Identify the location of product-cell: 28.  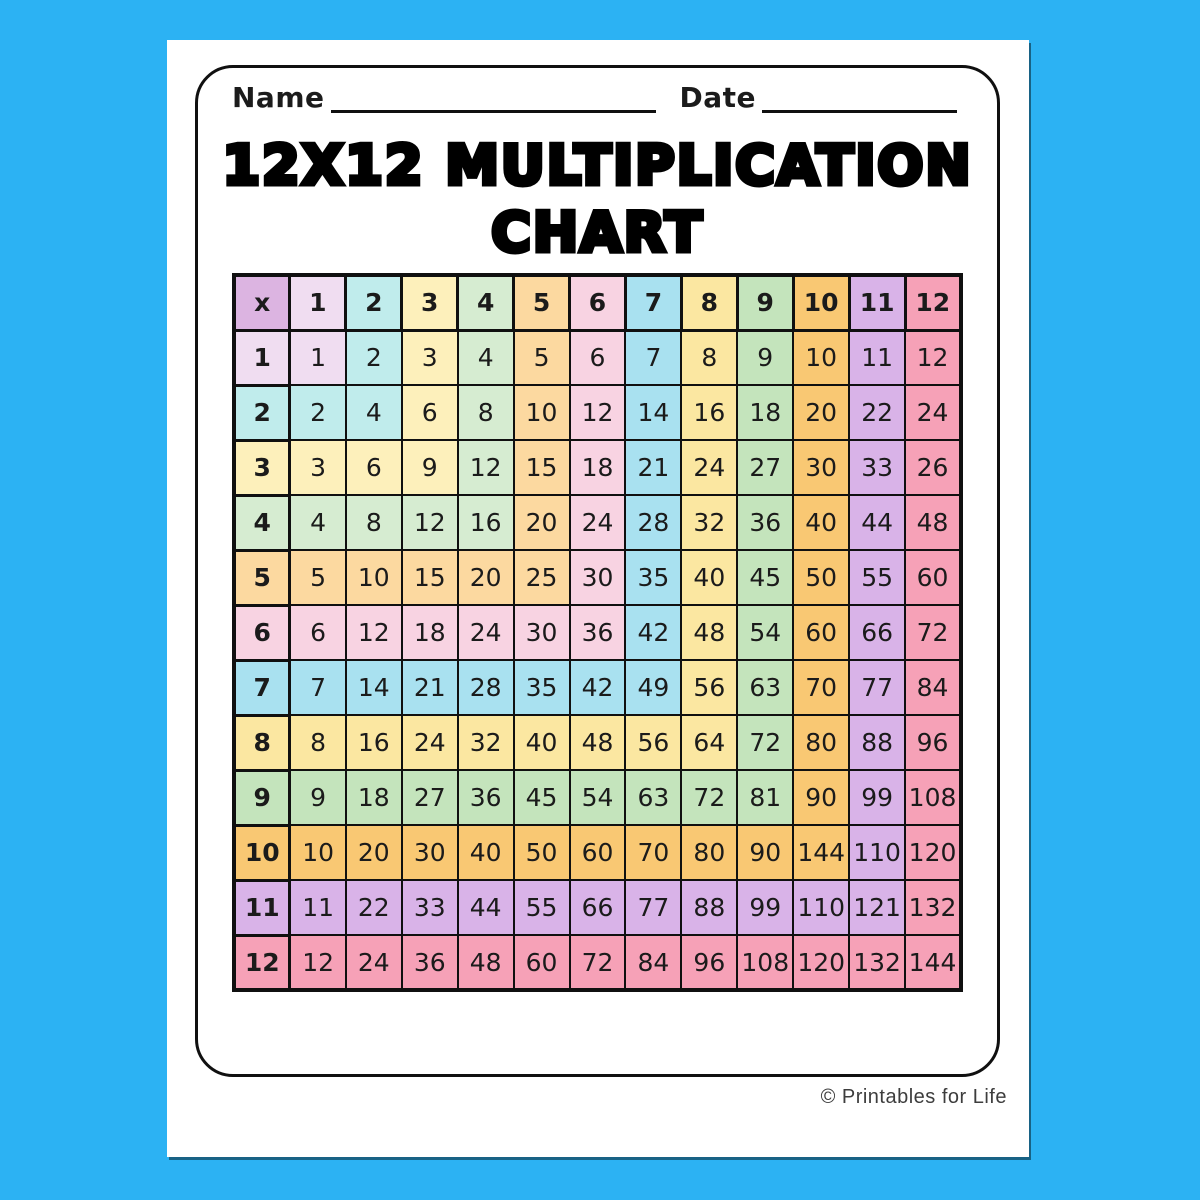
(653, 522).